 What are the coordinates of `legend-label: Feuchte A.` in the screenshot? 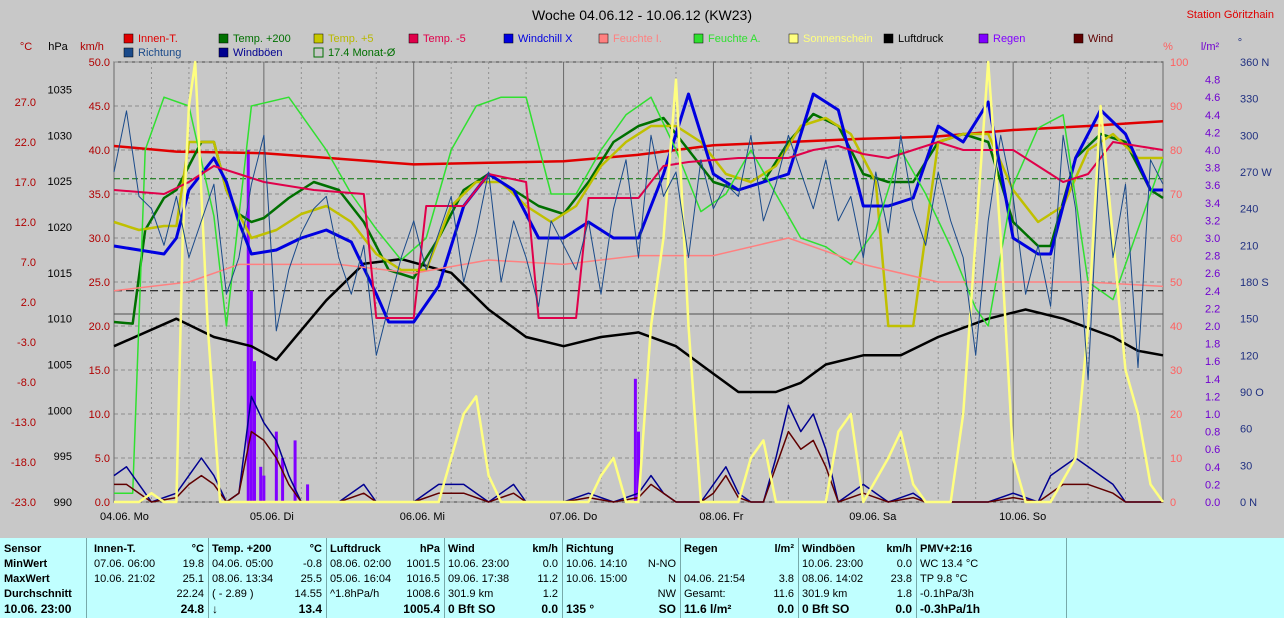 It's located at (734, 39).